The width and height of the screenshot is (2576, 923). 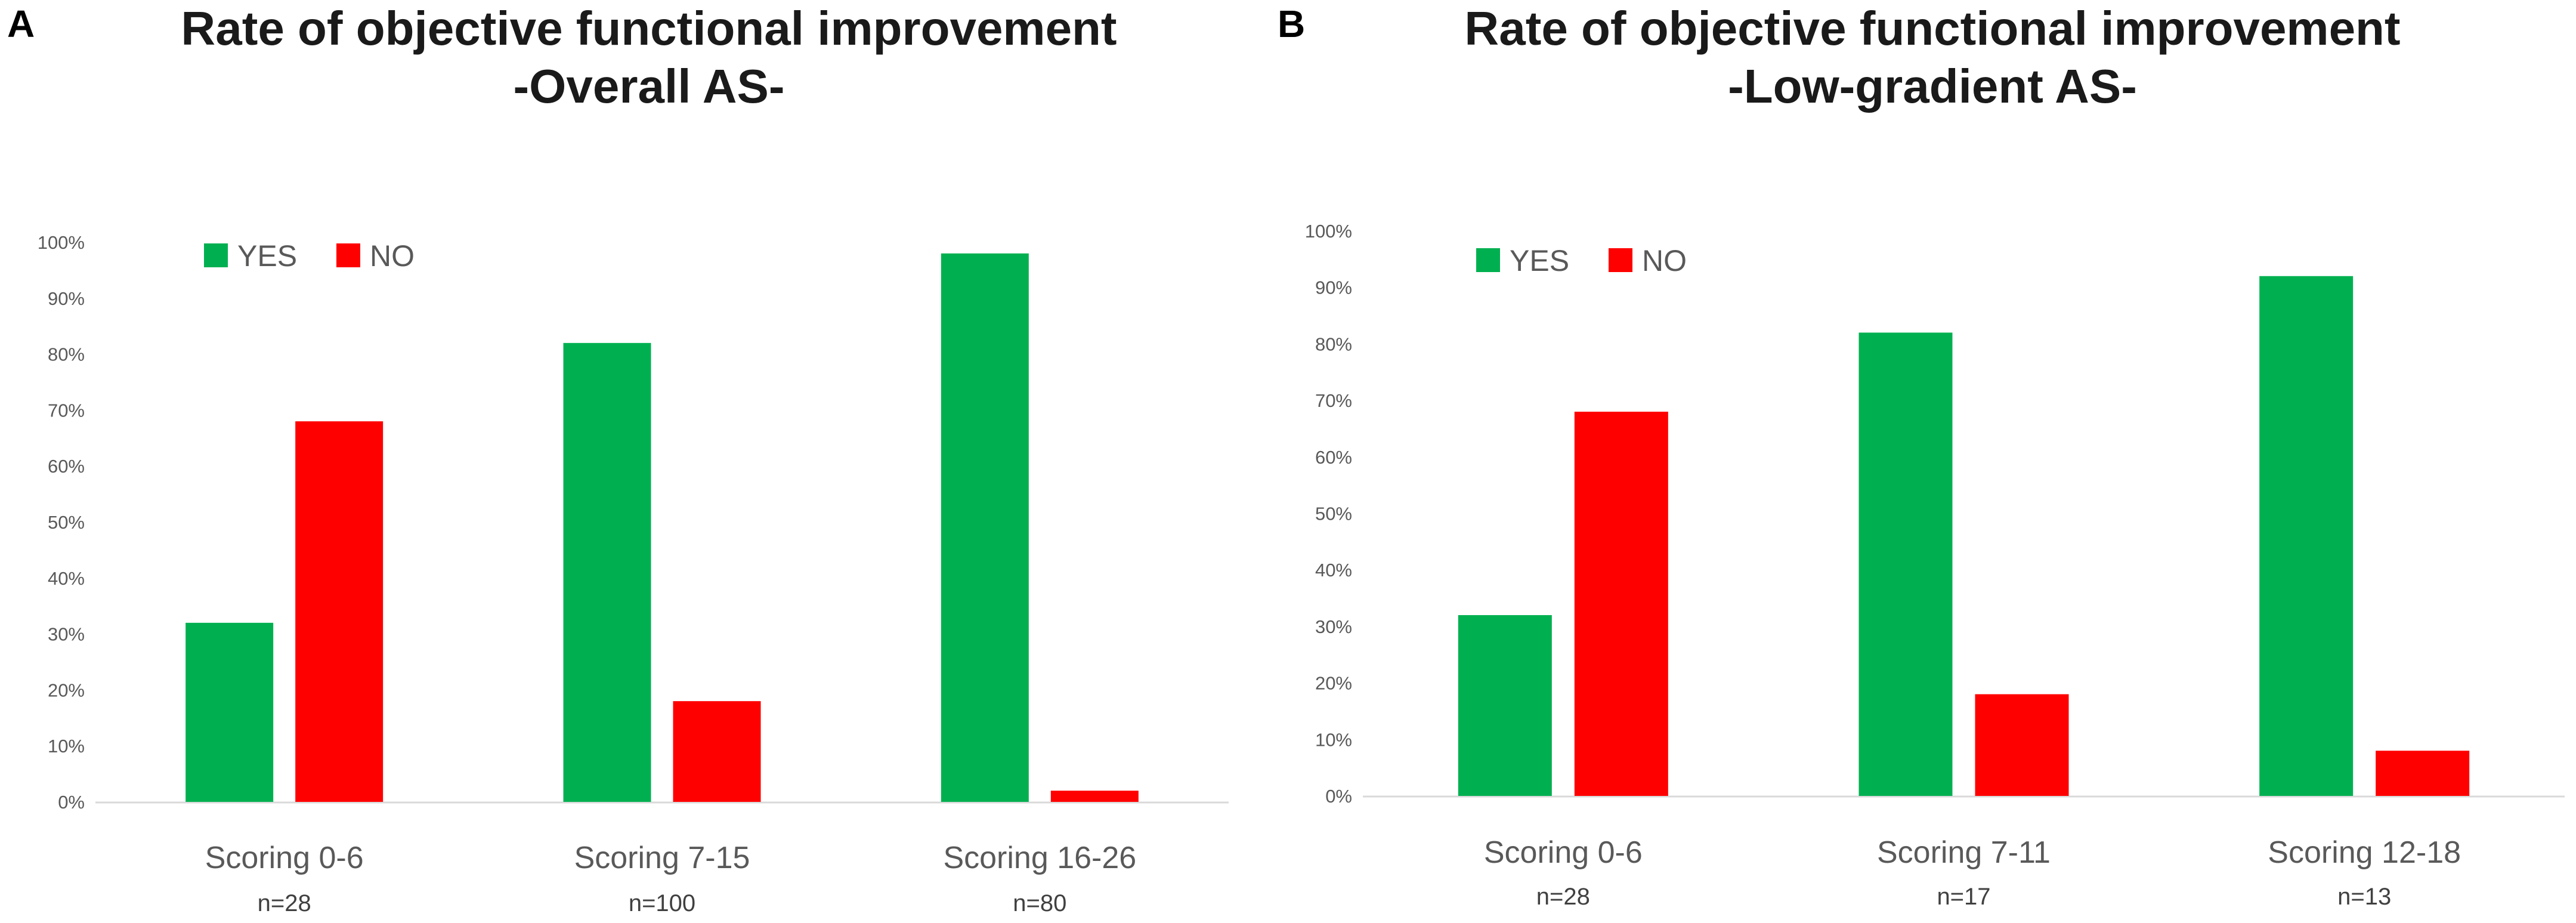 I want to click on panel-a-category-label: Scoring 0-6, so click(x=284, y=858).